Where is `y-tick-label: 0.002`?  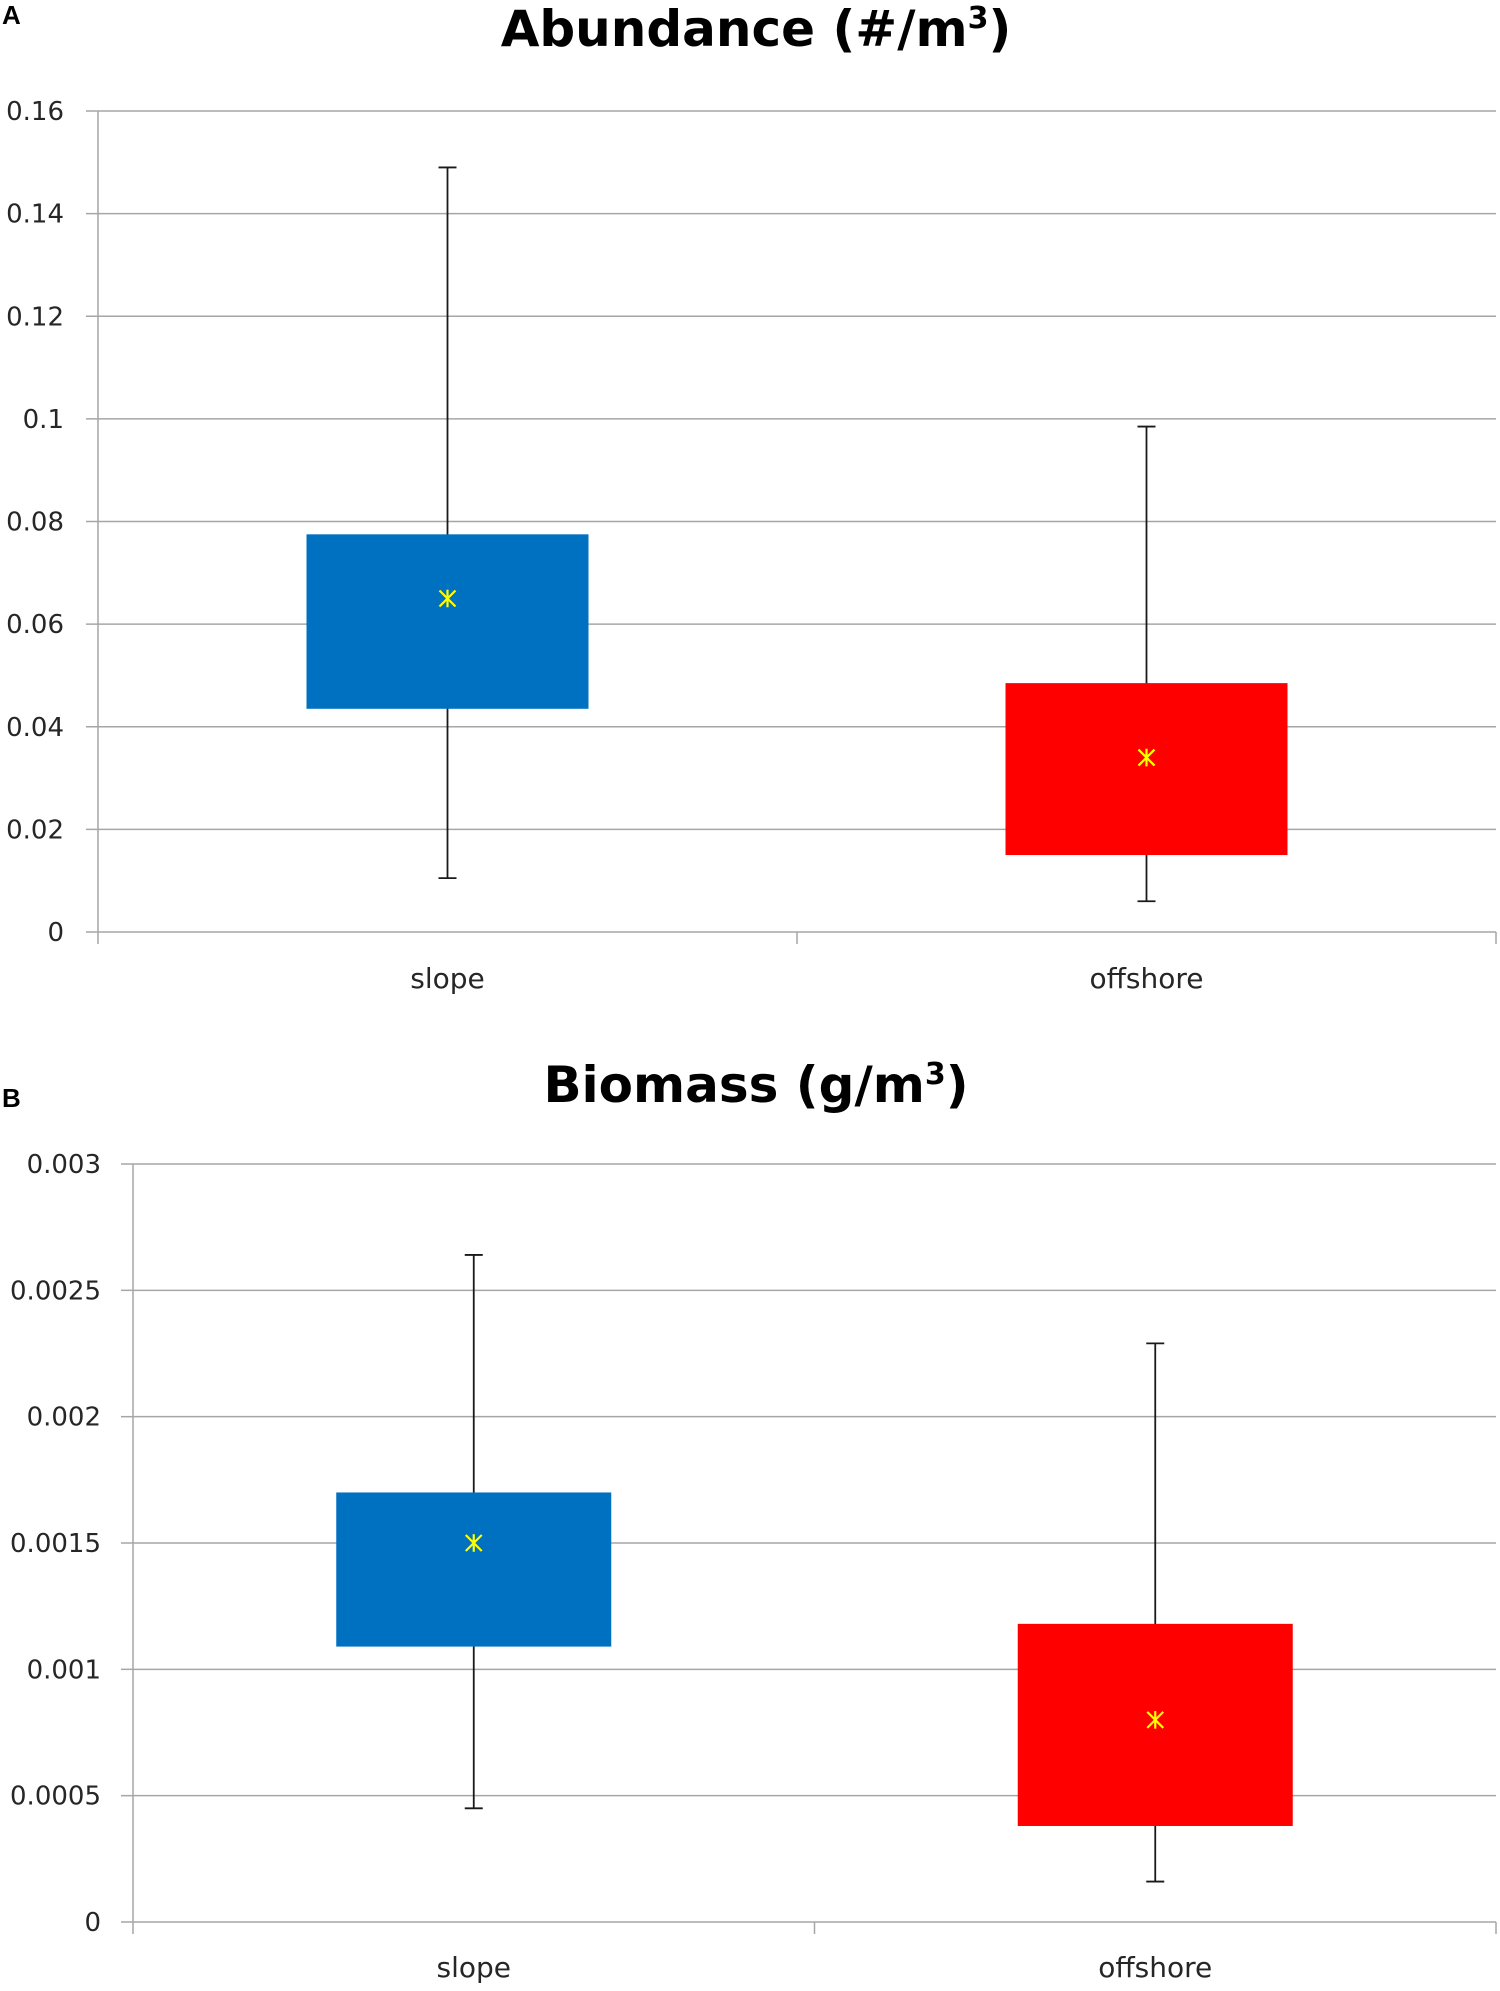 y-tick-label: 0.002 is located at coordinates (64, 1418).